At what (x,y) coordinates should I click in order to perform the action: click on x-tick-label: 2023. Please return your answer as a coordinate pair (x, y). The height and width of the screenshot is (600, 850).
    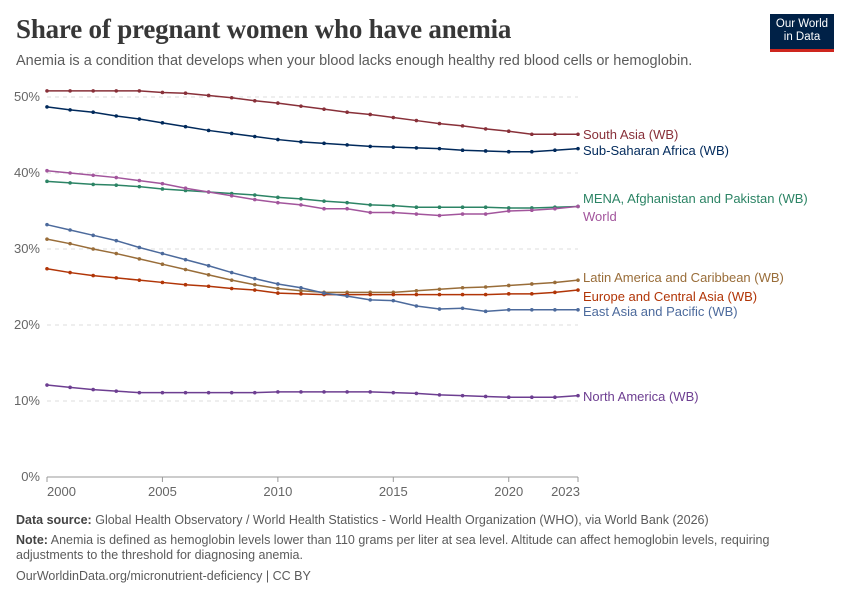
    Looking at the image, I should click on (565, 491).